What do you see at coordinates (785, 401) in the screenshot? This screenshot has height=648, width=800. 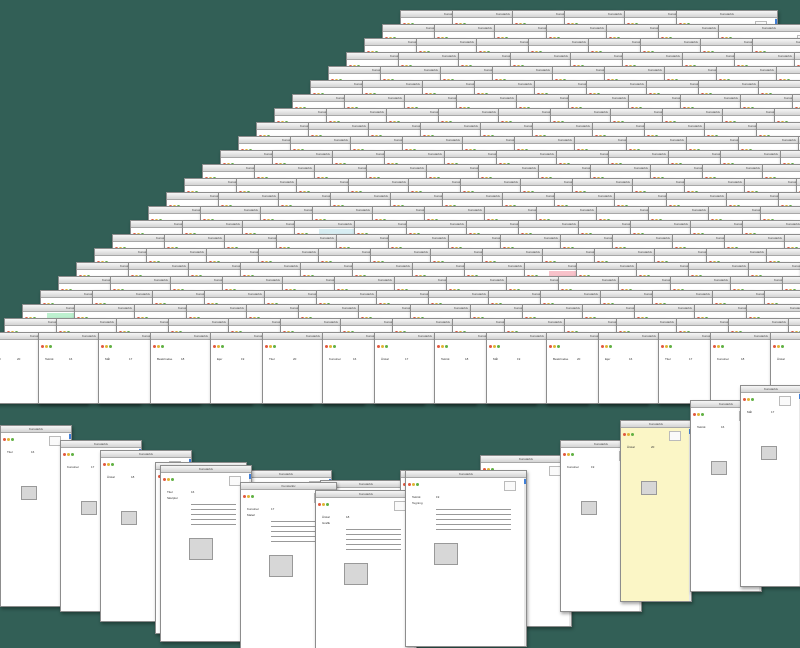 I see `record-nav-box` at bounding box center [785, 401].